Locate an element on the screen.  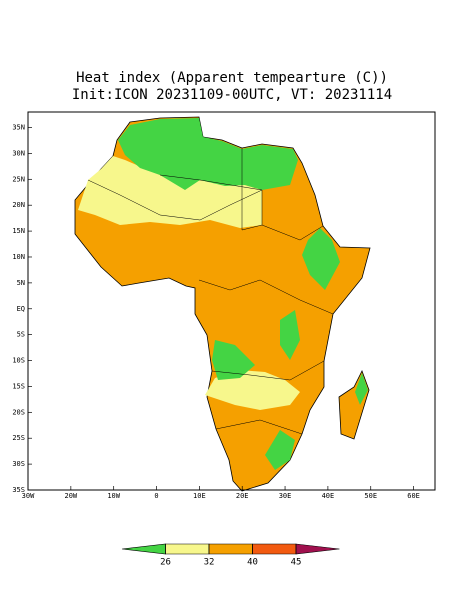
y-tick-label: 30N is located at coordinates (18, 153).